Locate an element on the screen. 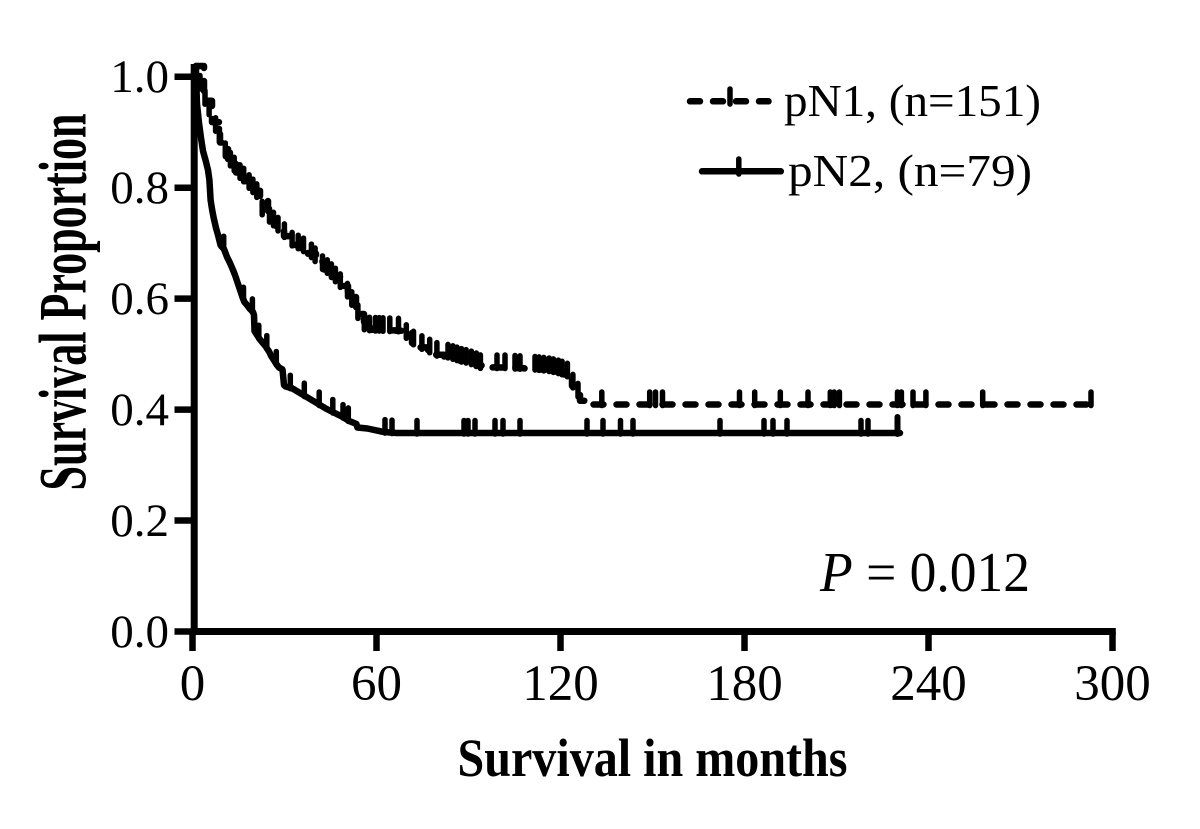  svg-text: 0.8 is located at coordinates (139, 188).